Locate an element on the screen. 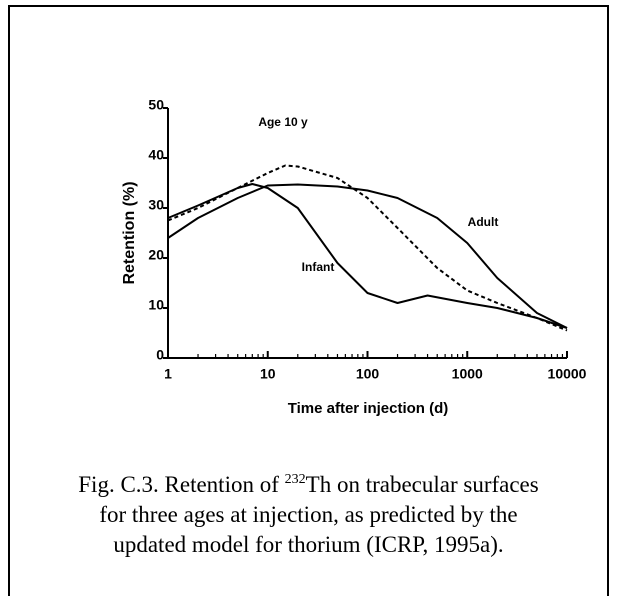 Image resolution: width=617 pixels, height=603 pixels. caption-text: Th on trabecular surfaces is located at coordinates (422, 484).